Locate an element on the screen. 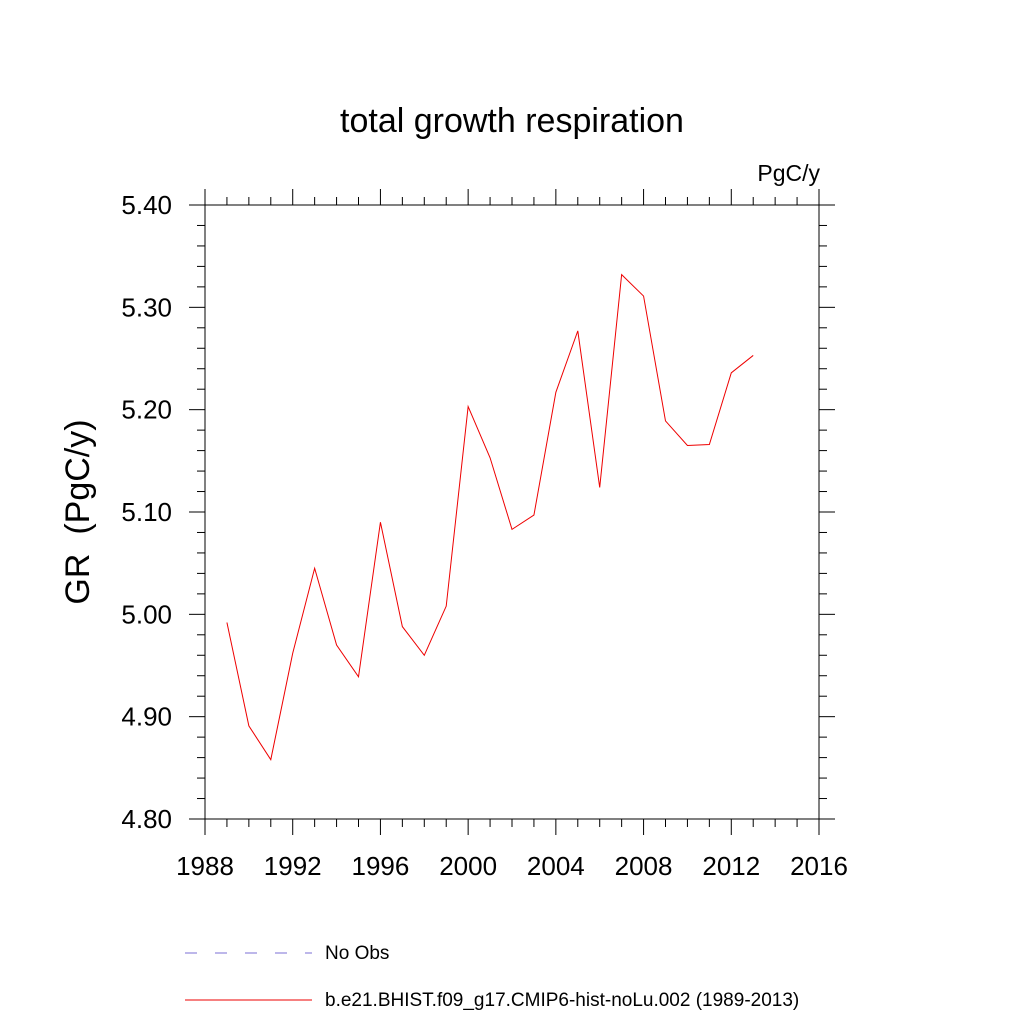  y-tick-labels: 4.80 4.90 5.00 5.10 5.20 5.30 5.40 is located at coordinates (146, 512).